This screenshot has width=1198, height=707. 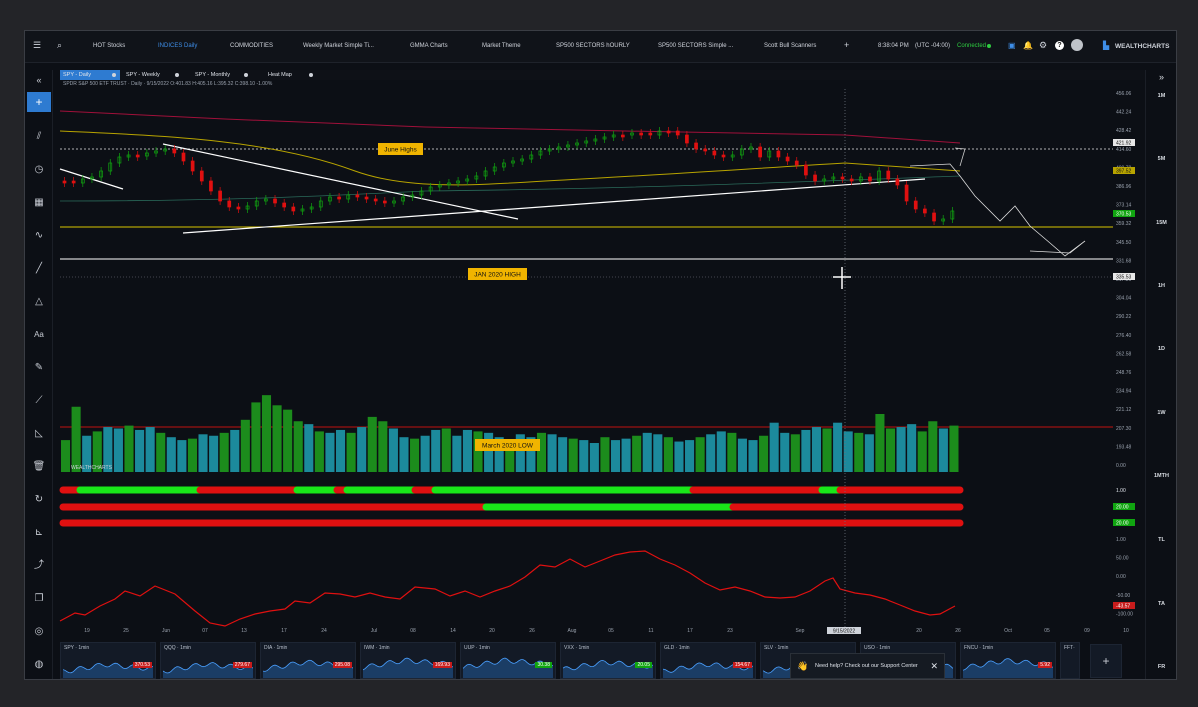 I want to click on oscillator-line, so click(x=507, y=588).